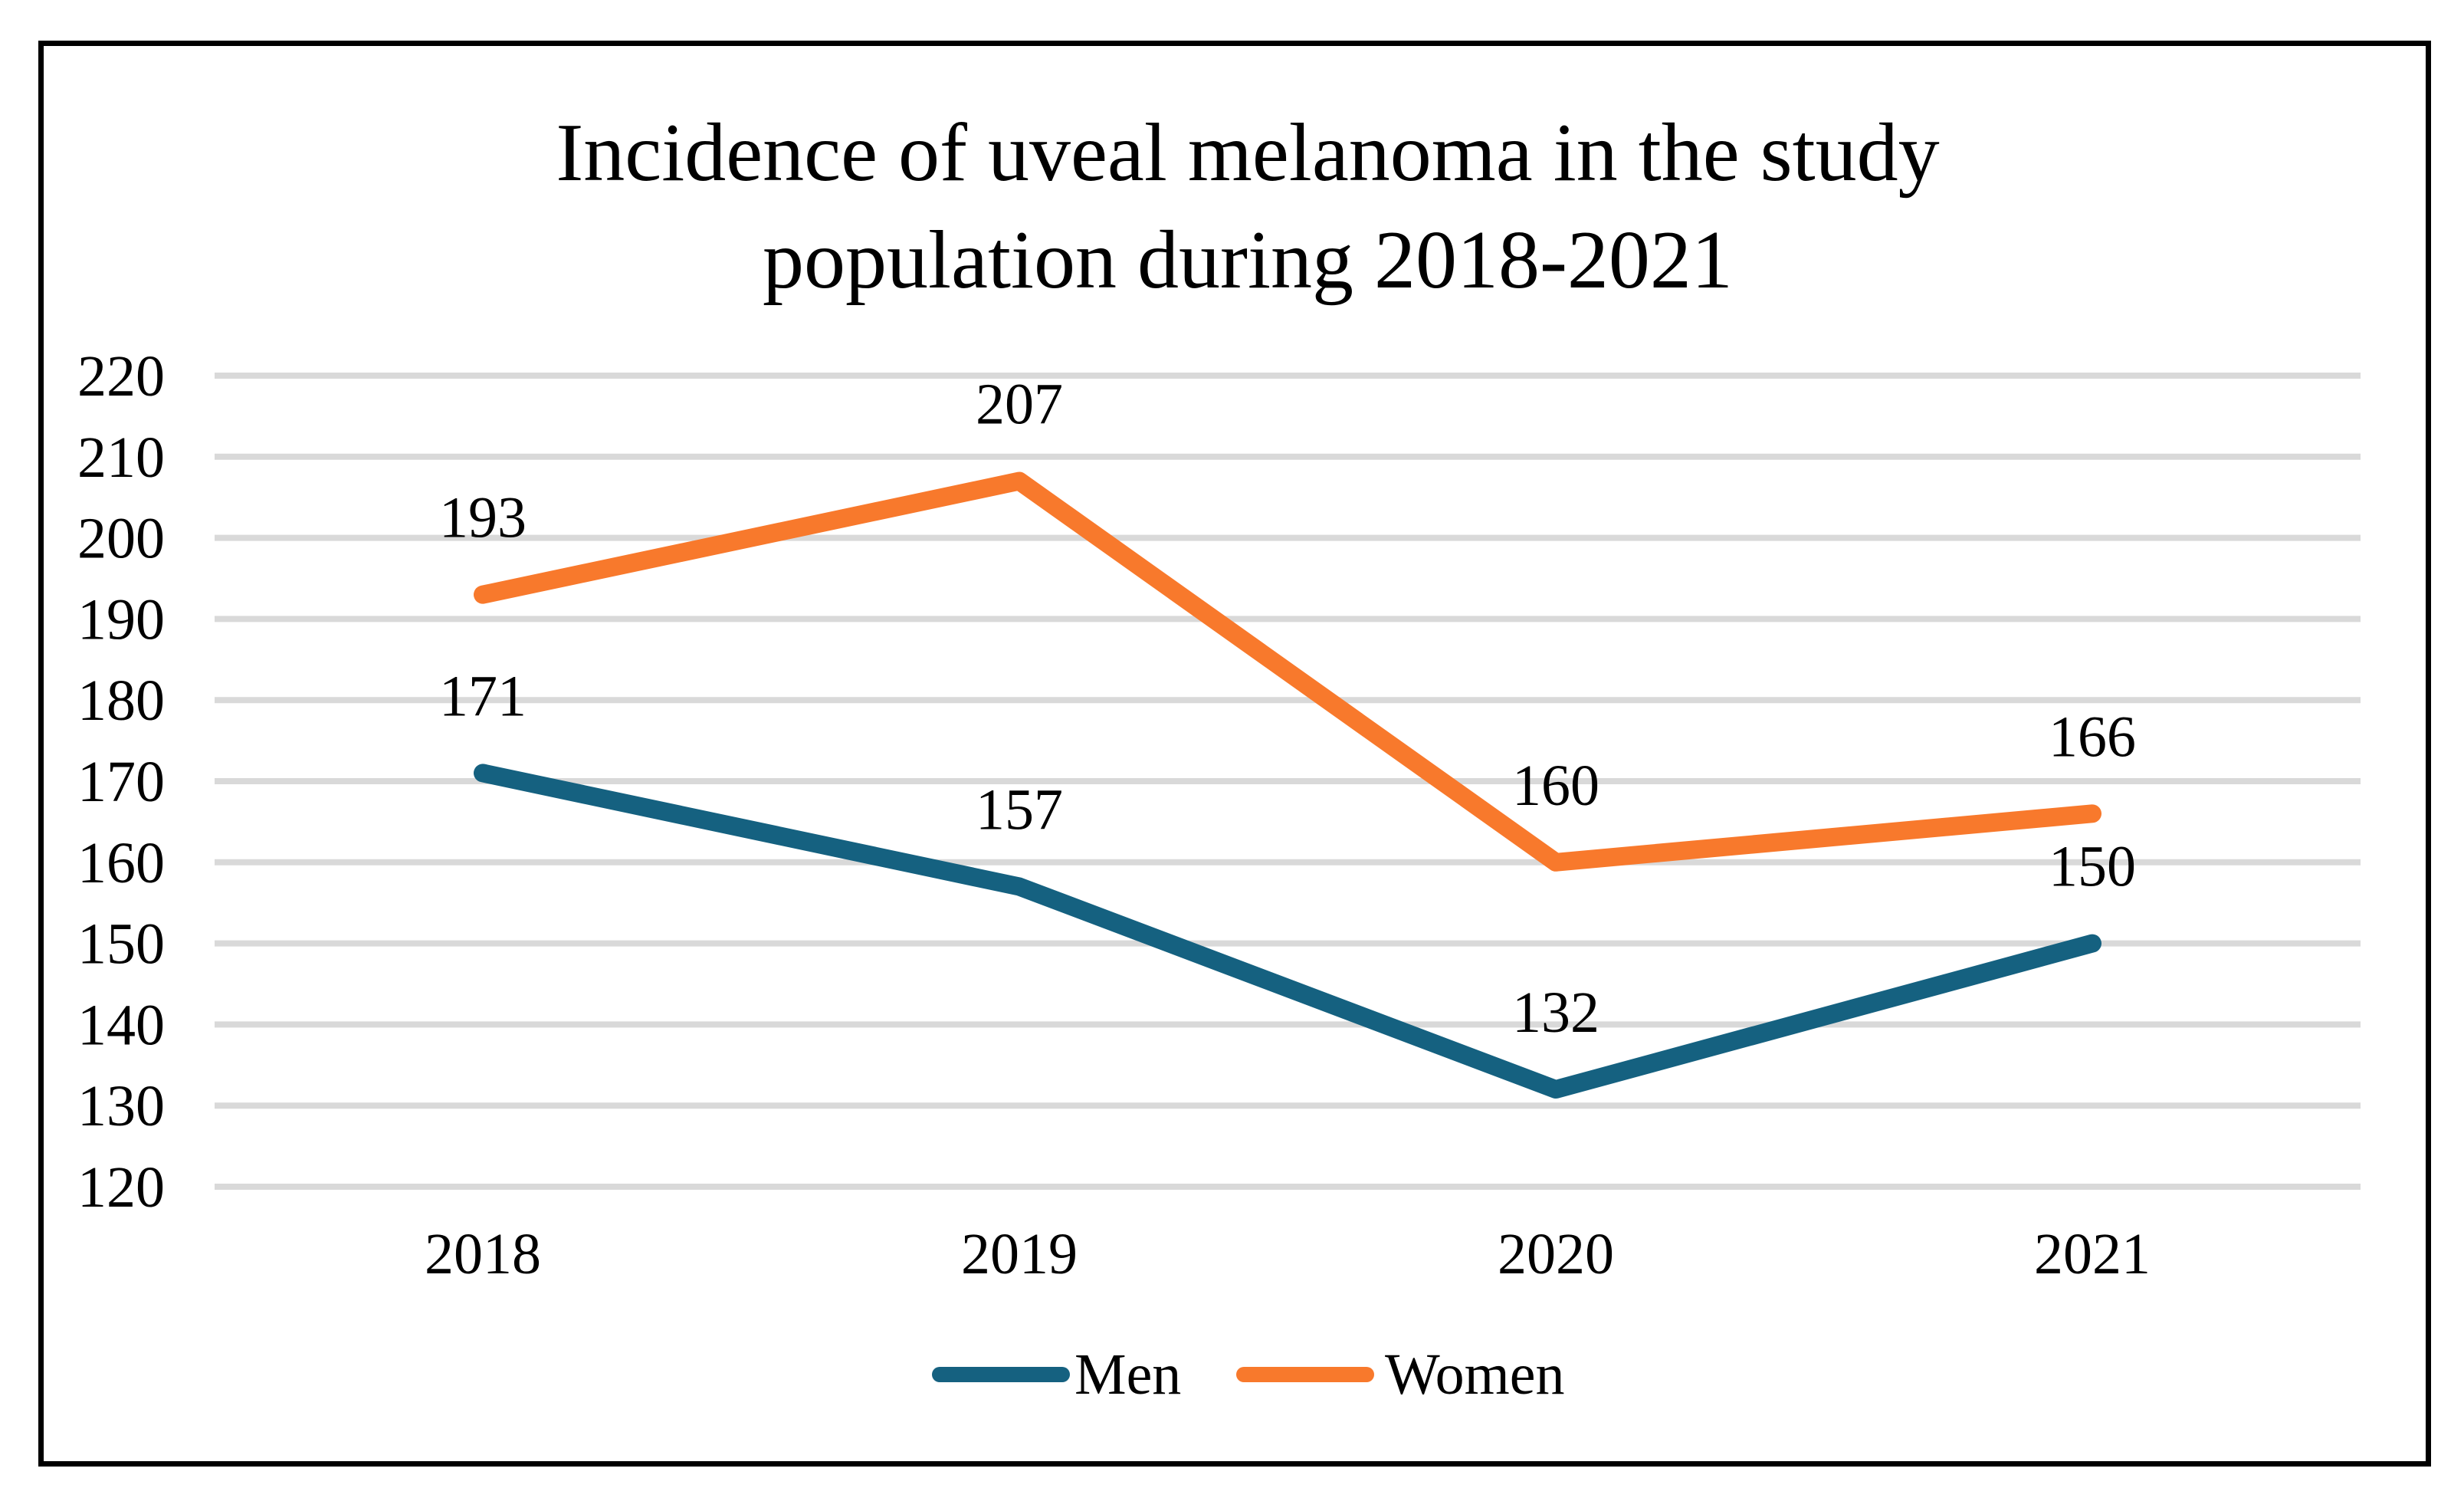  What do you see at coordinates (1555, 1013) in the screenshot?
I see `data-label-men-2020: 132` at bounding box center [1555, 1013].